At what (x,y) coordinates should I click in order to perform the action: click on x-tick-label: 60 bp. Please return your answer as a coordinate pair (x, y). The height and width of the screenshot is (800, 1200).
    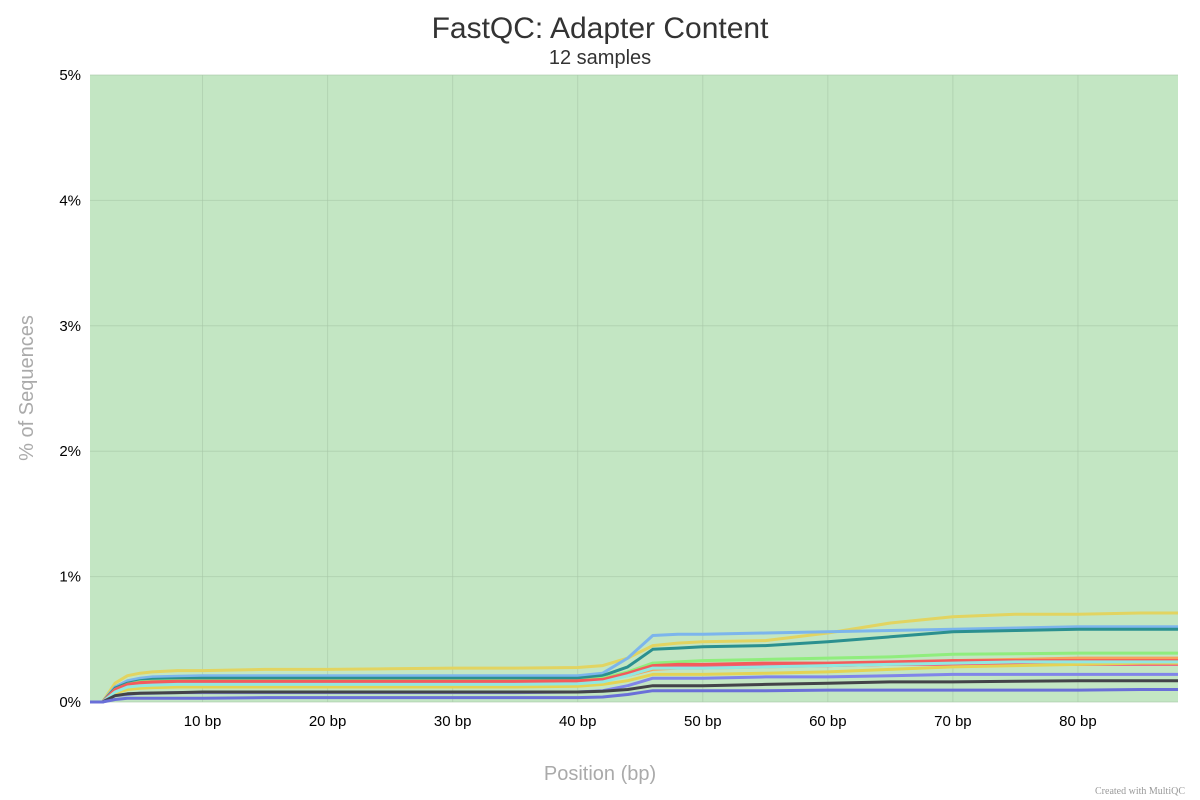
    Looking at the image, I should click on (828, 721).